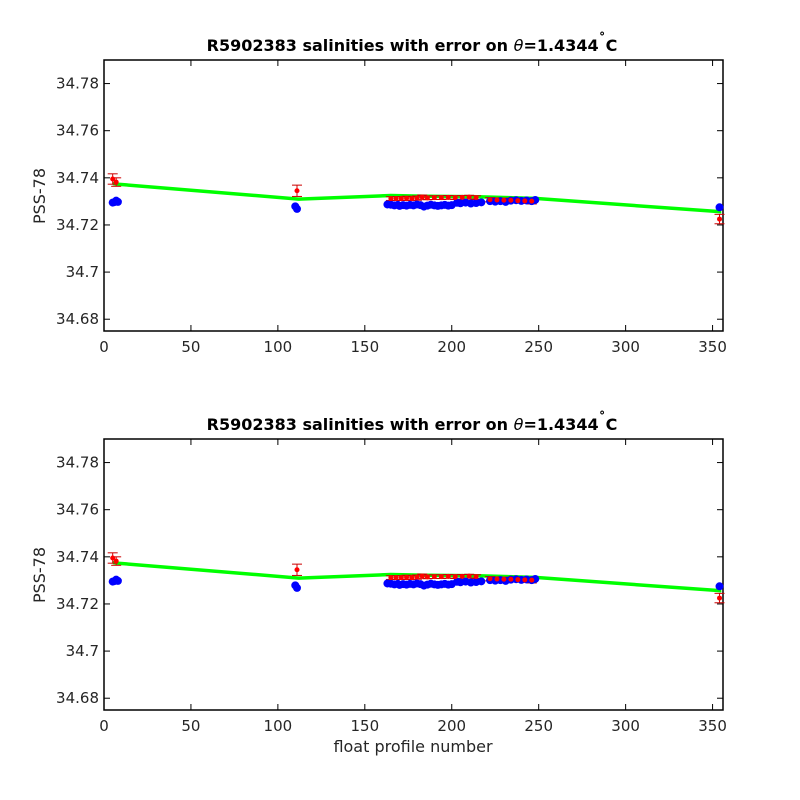 This screenshot has width=800, height=800. I want to click on x-tick-label: 300, so click(625, 347).